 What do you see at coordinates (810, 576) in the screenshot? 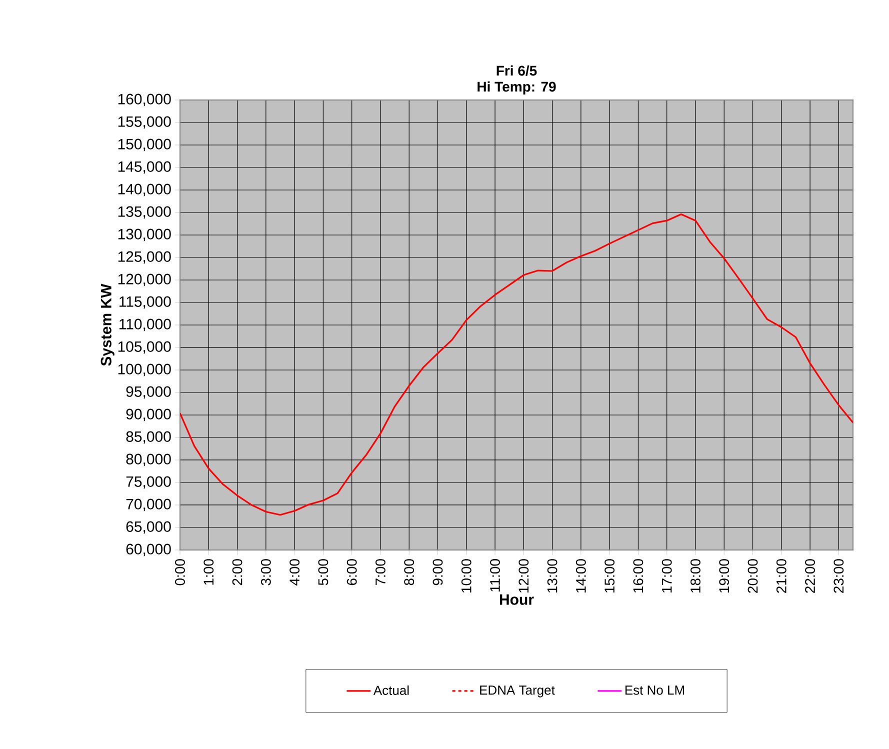
I see `x-tick-label: 22:00` at bounding box center [810, 576].